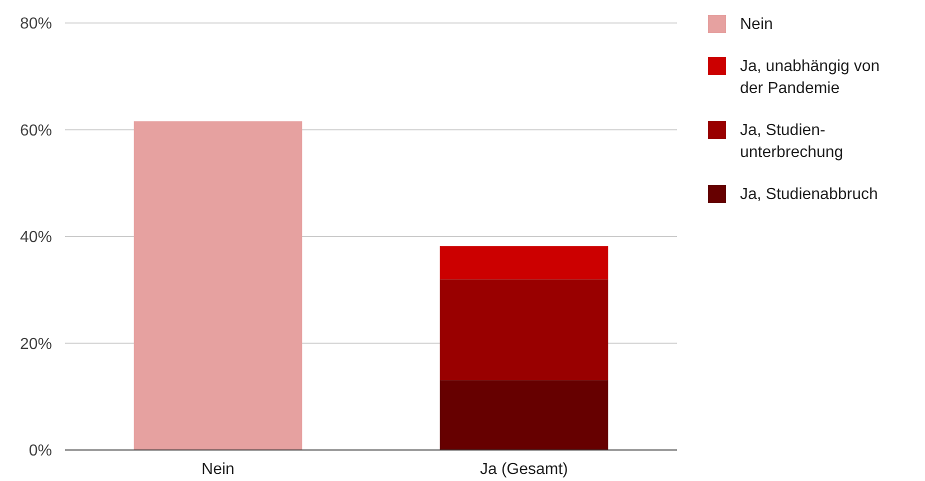 The width and height of the screenshot is (925, 481). I want to click on y-tick-label: 20%, so click(36, 344).